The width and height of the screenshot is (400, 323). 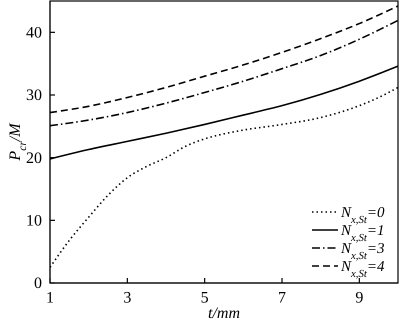 What do you see at coordinates (362, 251) in the screenshot?
I see `legend-label: N$_{x,St}$=3` at bounding box center [362, 251].